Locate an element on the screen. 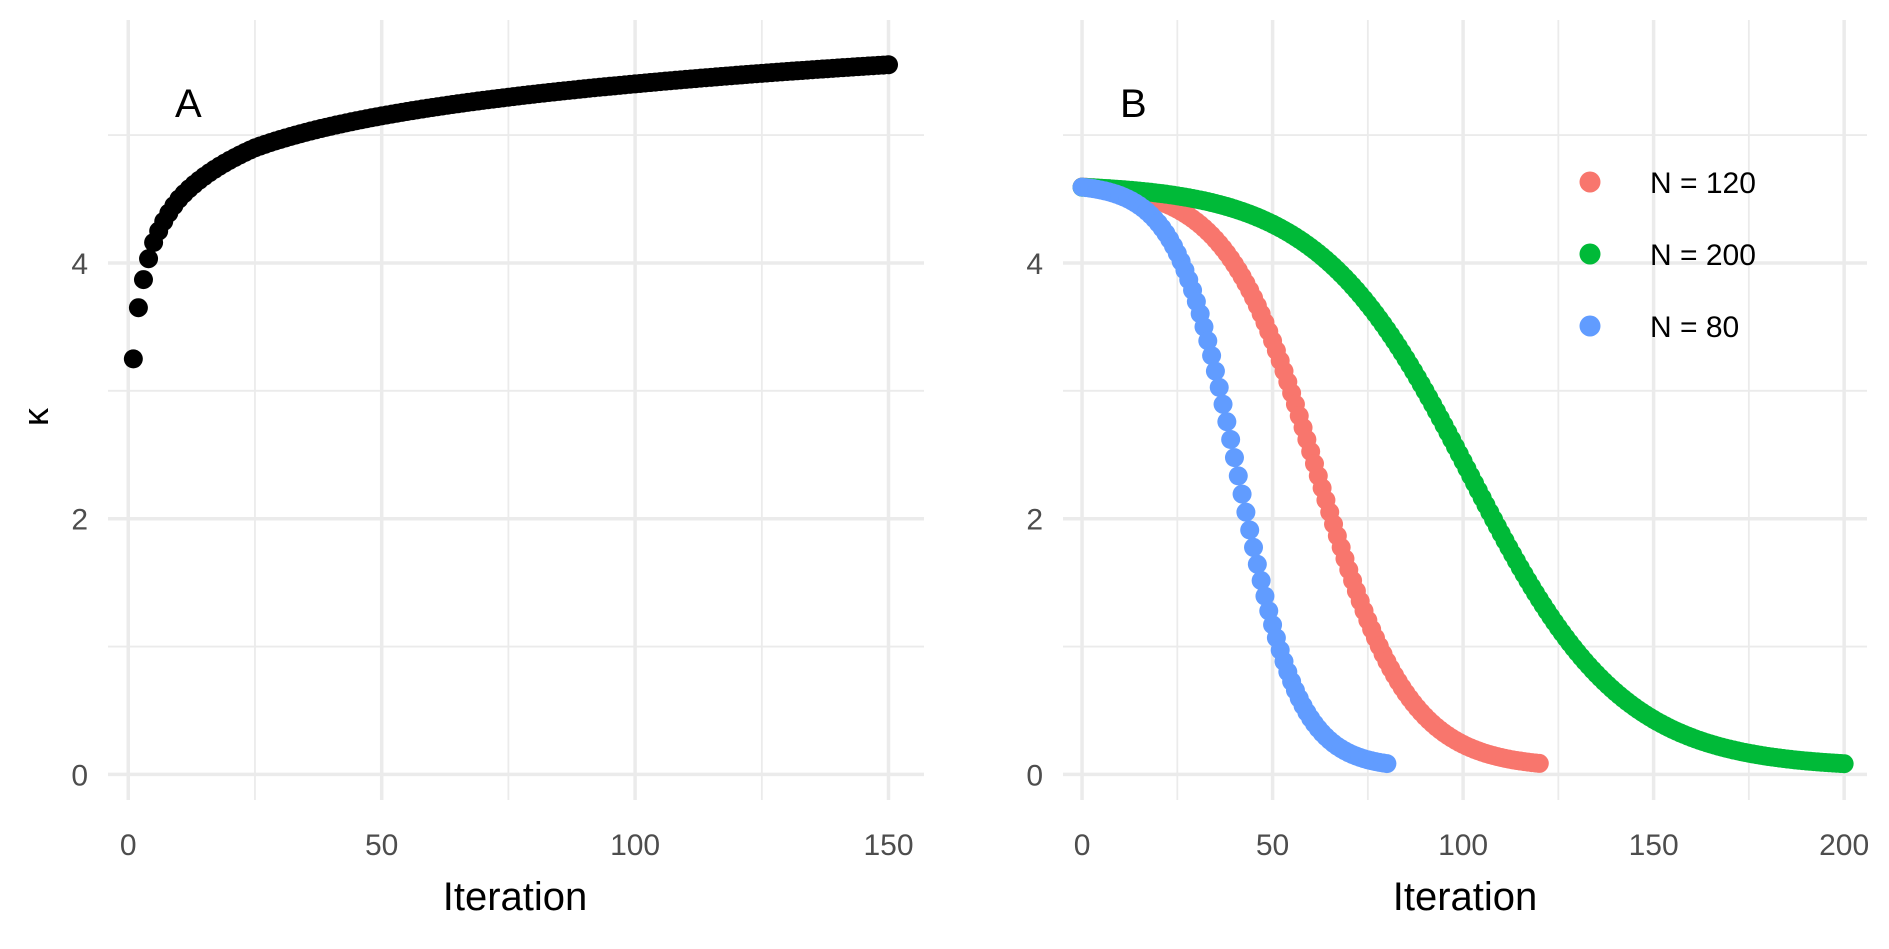 This screenshot has width=1889, height=949. legend-label: N = 120 is located at coordinates (1703, 183).